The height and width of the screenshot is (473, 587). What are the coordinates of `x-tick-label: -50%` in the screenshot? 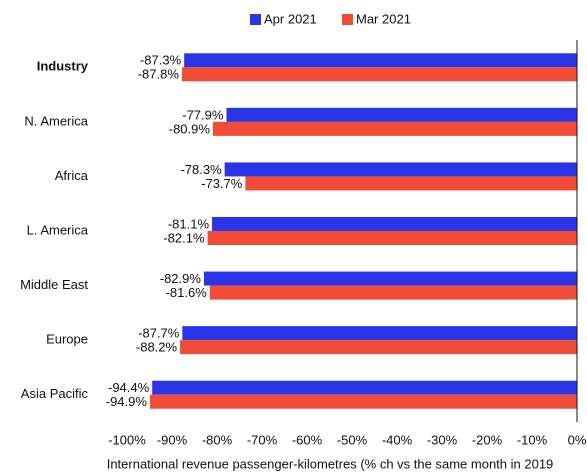 It's located at (352, 439).